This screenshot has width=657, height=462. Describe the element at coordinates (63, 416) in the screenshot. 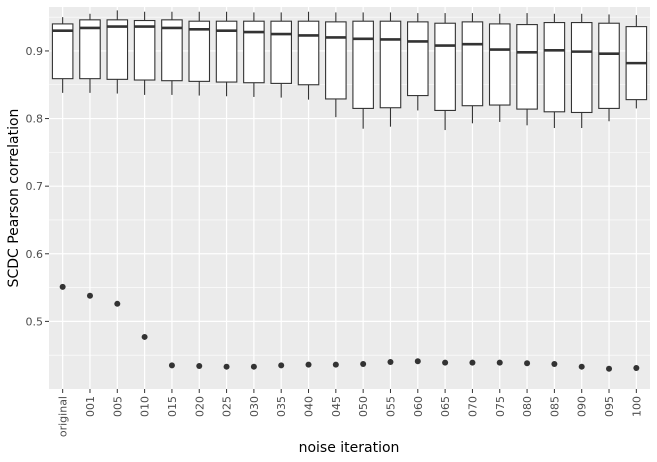

I see `x-tick-label: original` at that location.